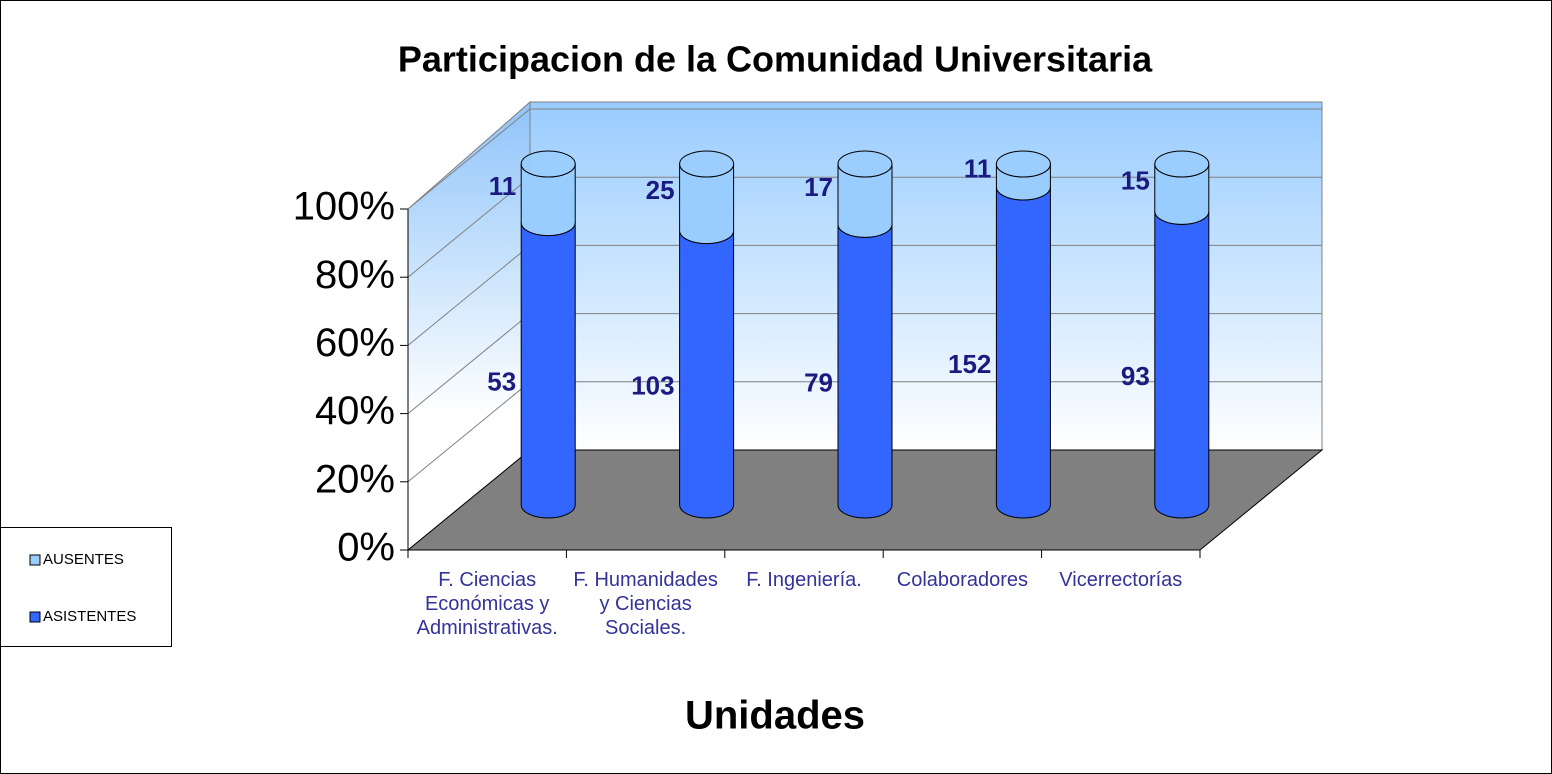  What do you see at coordinates (775, 716) in the screenshot?
I see `x-axis-title: Unidades` at bounding box center [775, 716].